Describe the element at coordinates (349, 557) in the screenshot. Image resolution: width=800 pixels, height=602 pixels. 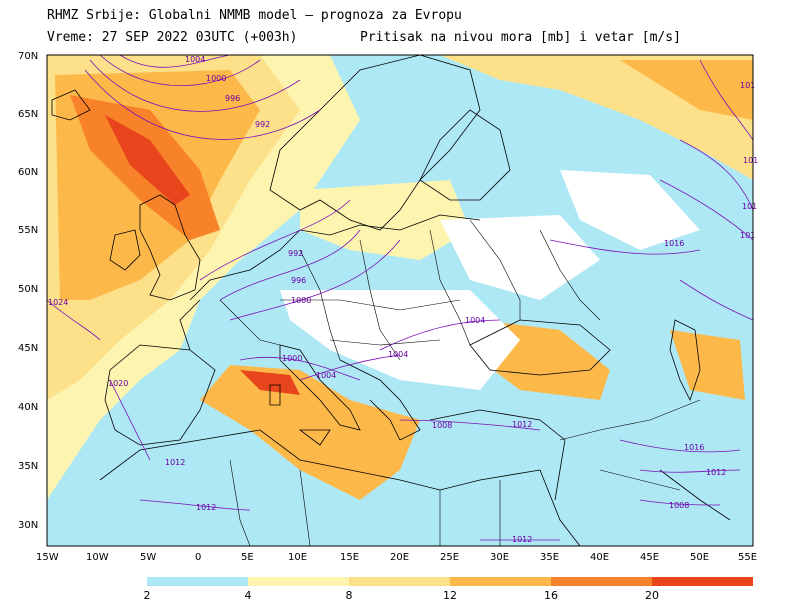
I see `lon-tick-label: 15E` at that location.